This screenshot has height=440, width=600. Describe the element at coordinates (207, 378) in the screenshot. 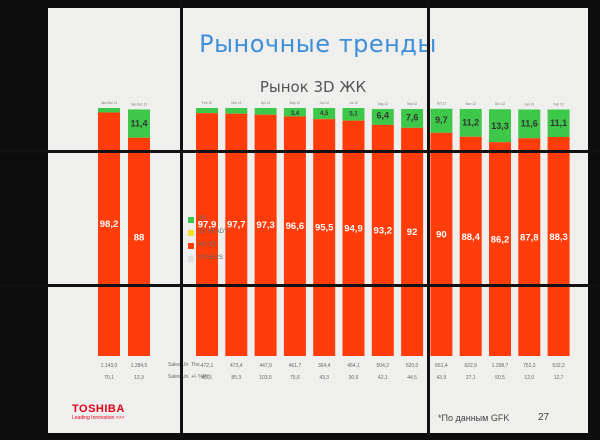

I see `sales-change-value: 85,6` at that location.